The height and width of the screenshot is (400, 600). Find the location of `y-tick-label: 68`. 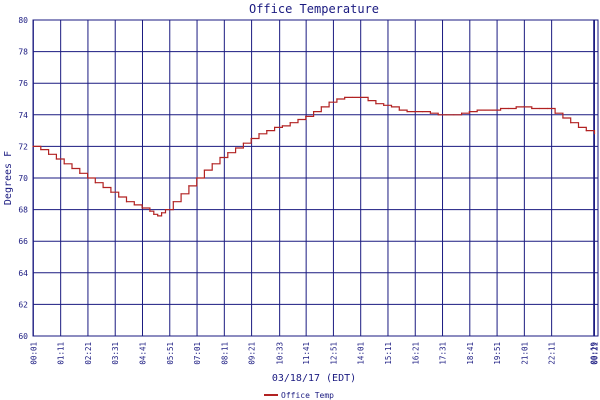

y-tick-label: 68 is located at coordinates (23, 210).